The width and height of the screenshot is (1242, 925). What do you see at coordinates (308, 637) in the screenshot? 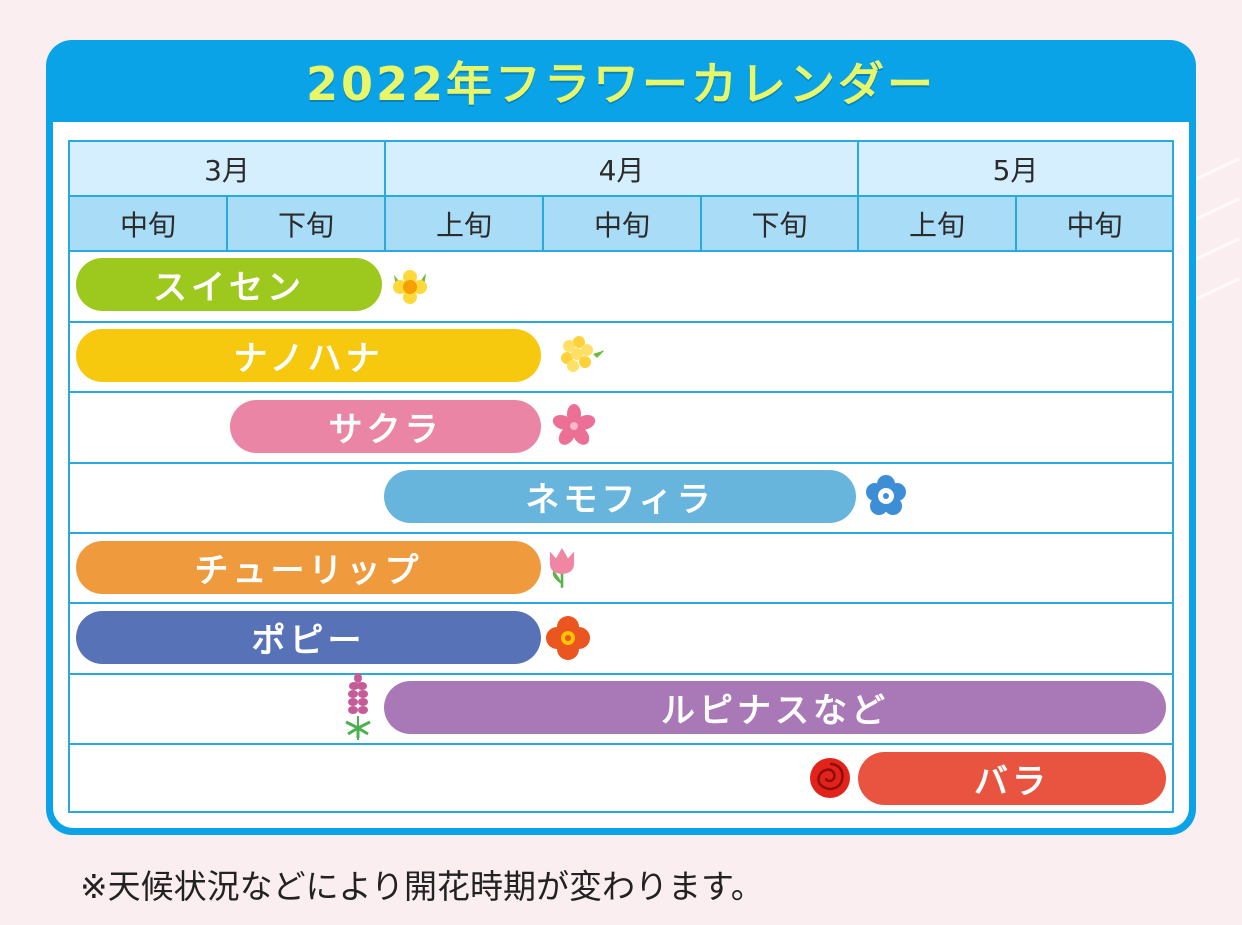
I see `bloom-bar-poppy: ポピー` at bounding box center [308, 637].